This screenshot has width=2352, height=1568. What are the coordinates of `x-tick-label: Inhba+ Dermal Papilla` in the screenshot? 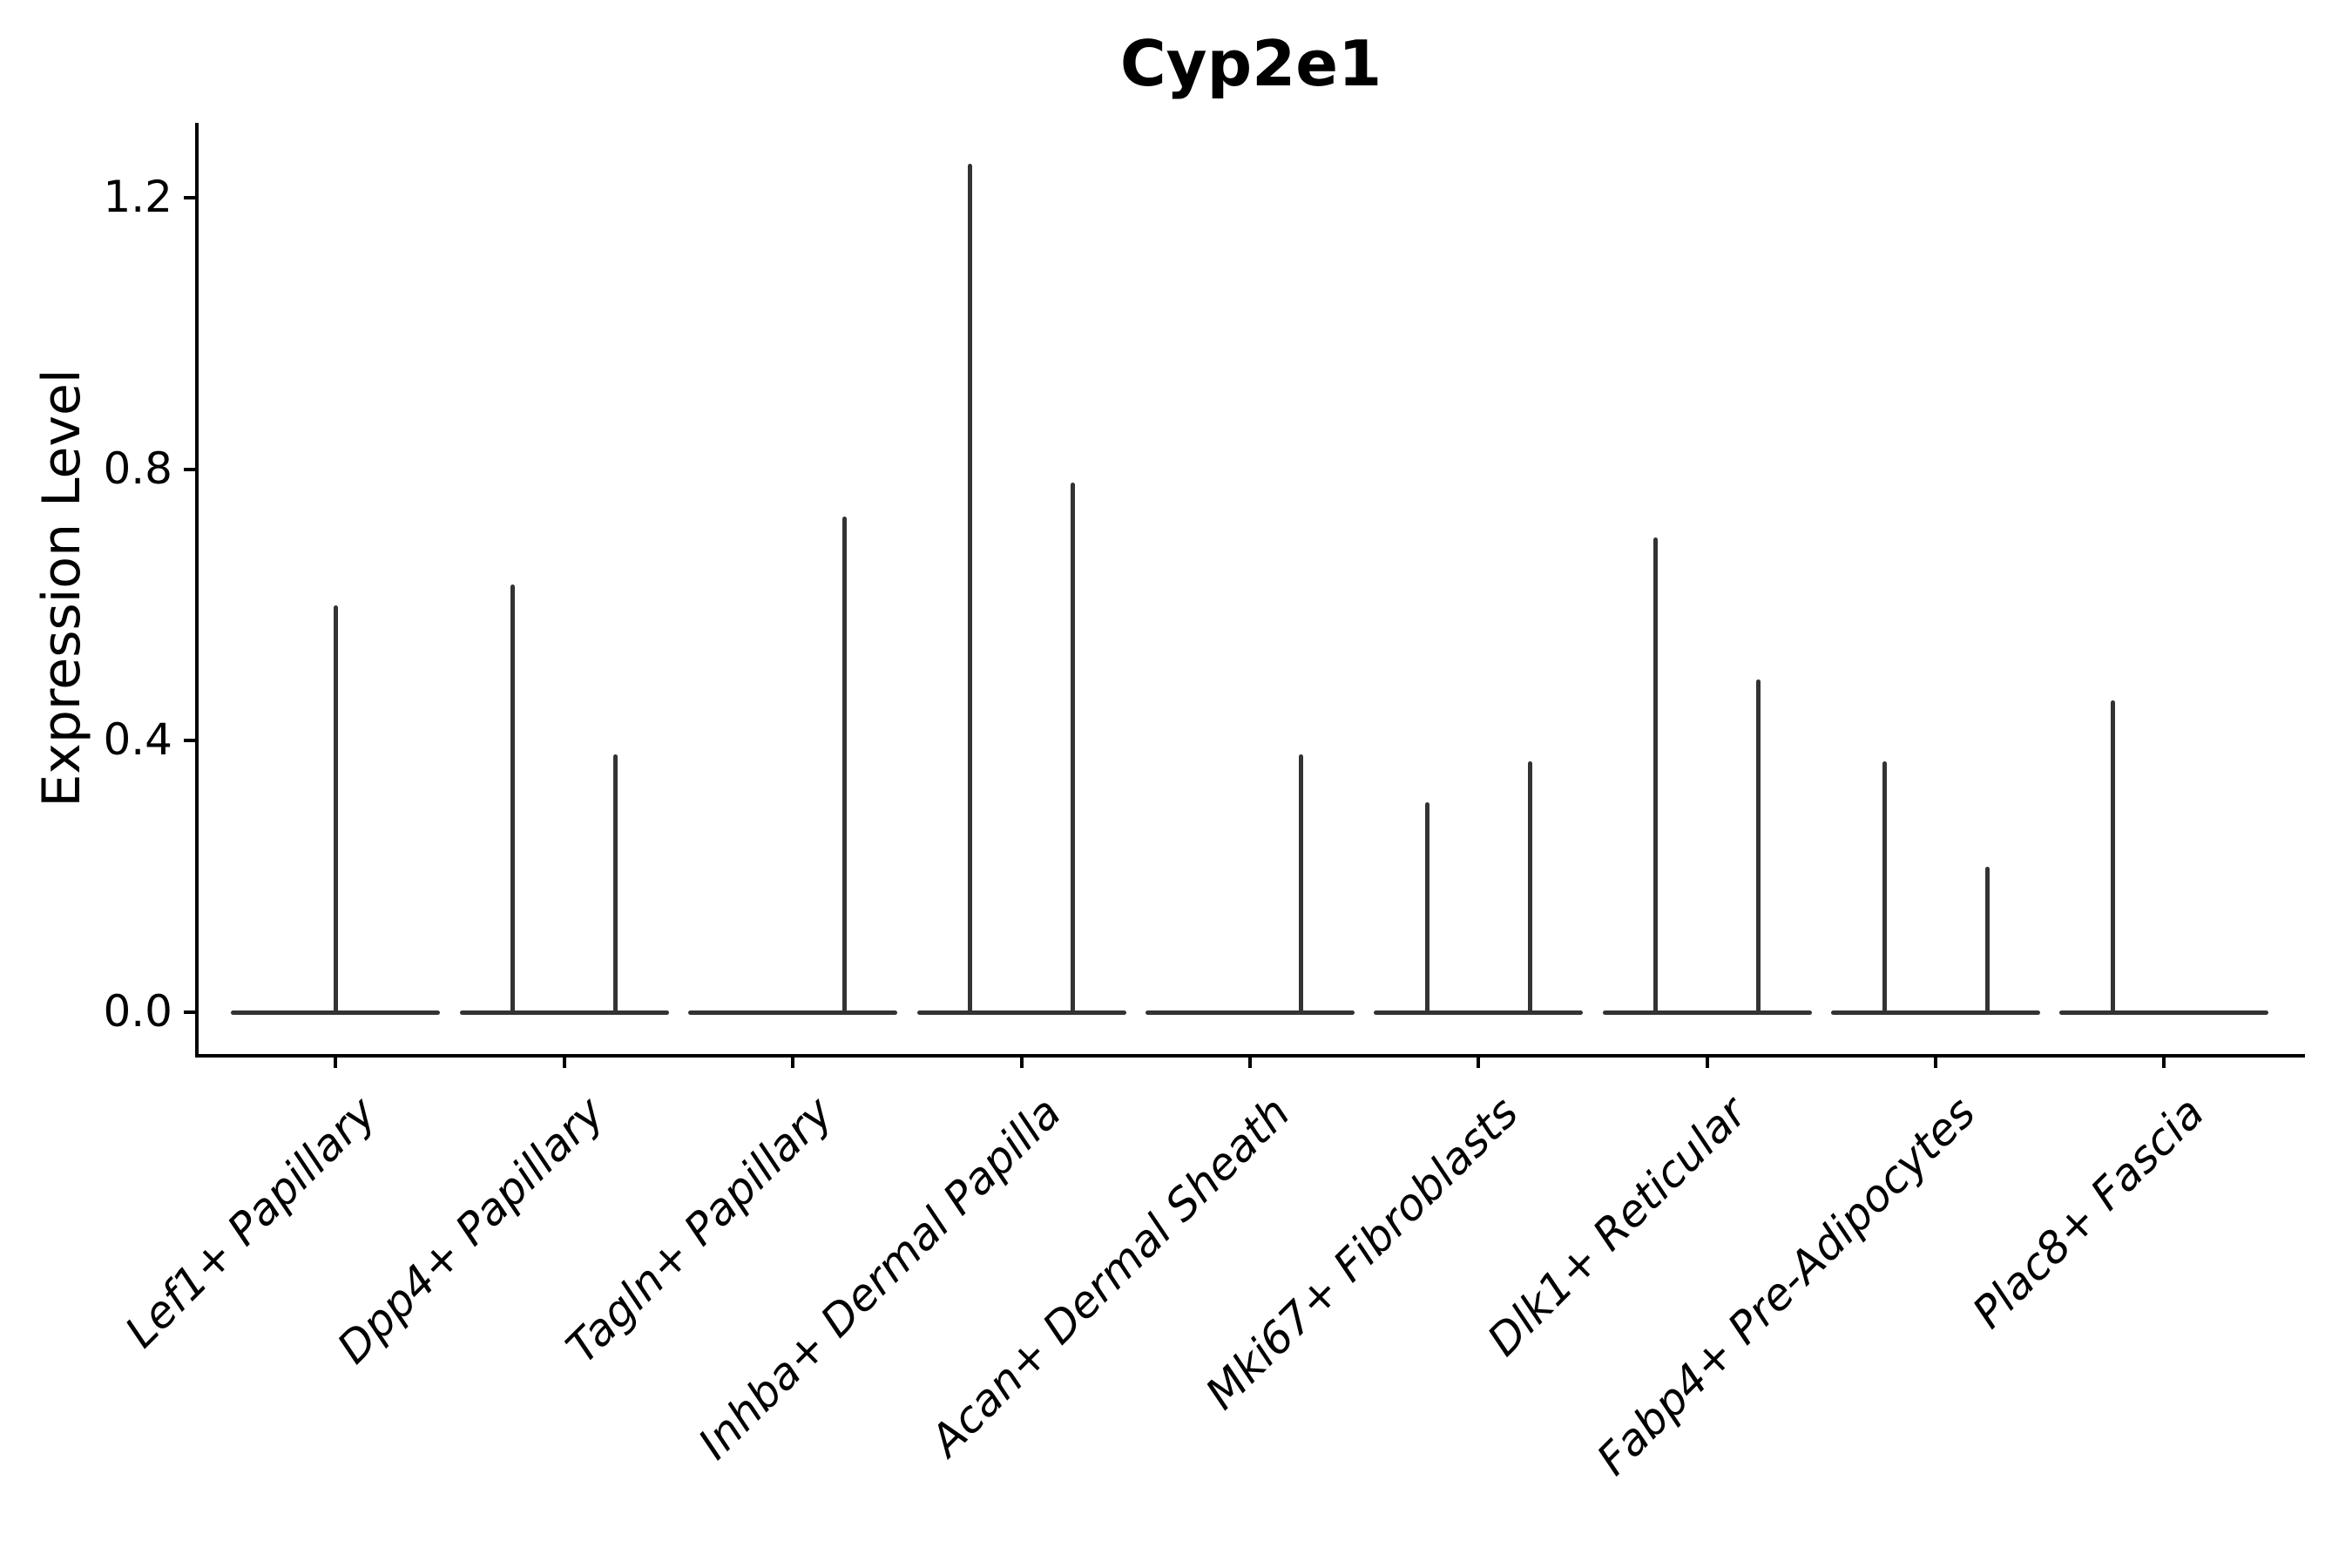 It's located at (880, 1278).